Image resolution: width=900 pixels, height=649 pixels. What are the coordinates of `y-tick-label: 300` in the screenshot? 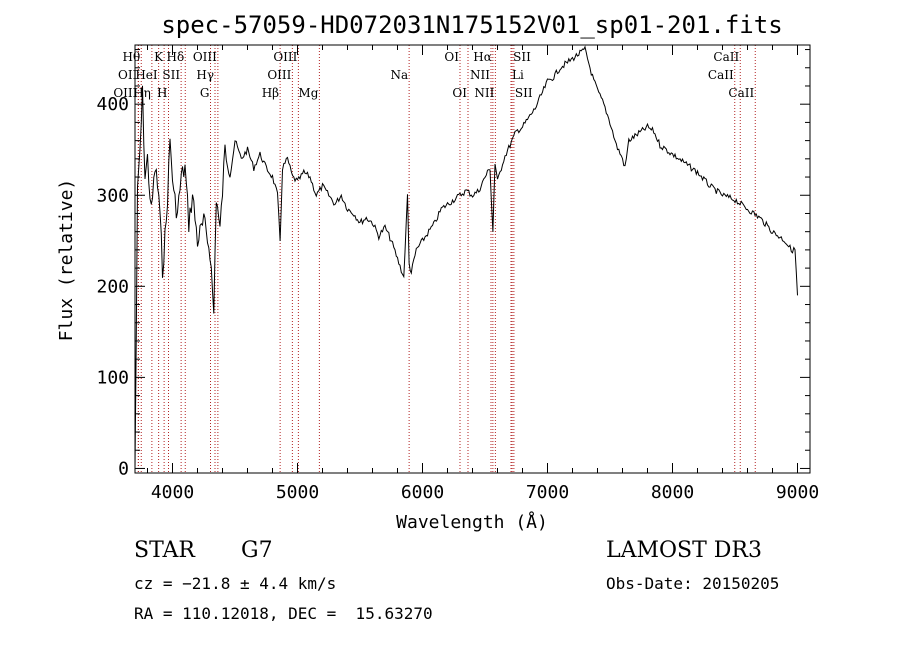 It's located at (112, 195).